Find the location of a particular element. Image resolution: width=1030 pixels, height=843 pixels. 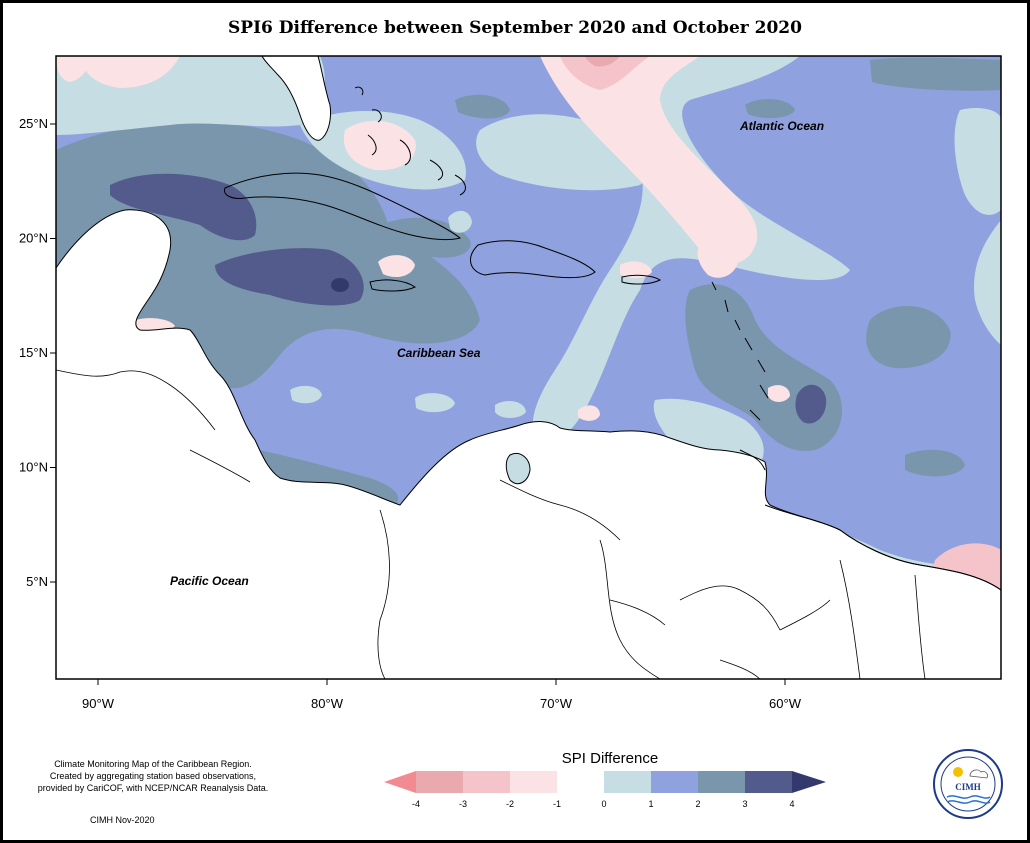

field-level3-east is located at coordinates (908, 337).